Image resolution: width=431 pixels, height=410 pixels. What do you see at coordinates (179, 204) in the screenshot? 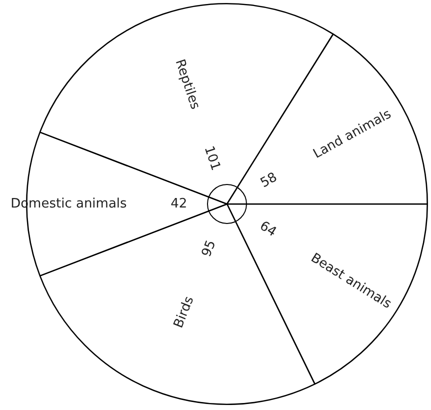
I see `data-label: 42` at bounding box center [179, 204].